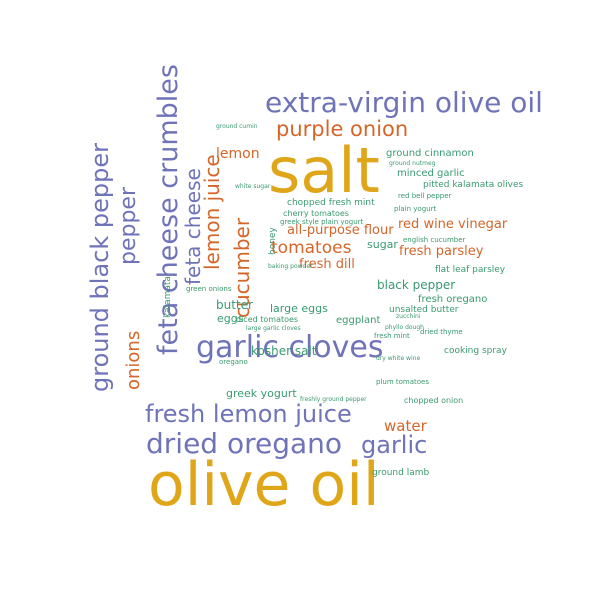 This screenshot has height=600, width=600. I want to click on word-ground-cumin: ground cumin, so click(237, 126).